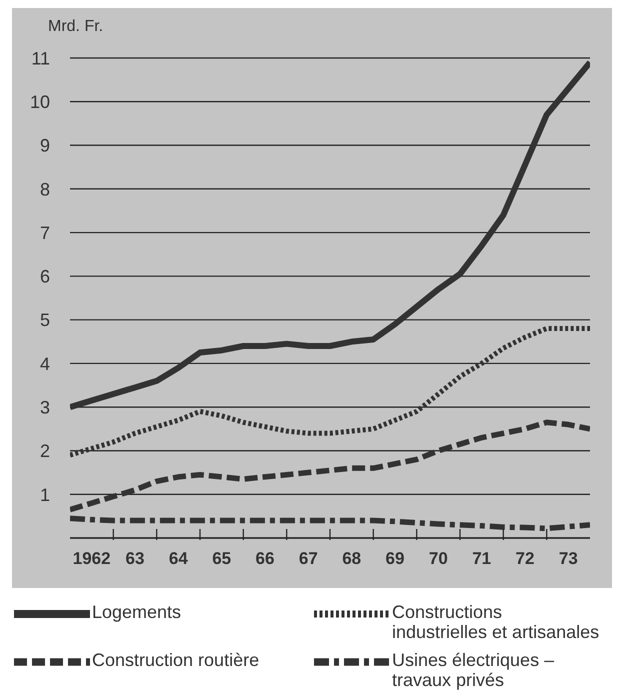 Image resolution: width=626 pixels, height=699 pixels. Describe the element at coordinates (45, 232) in the screenshot. I see `y-tick-label: 7` at that location.